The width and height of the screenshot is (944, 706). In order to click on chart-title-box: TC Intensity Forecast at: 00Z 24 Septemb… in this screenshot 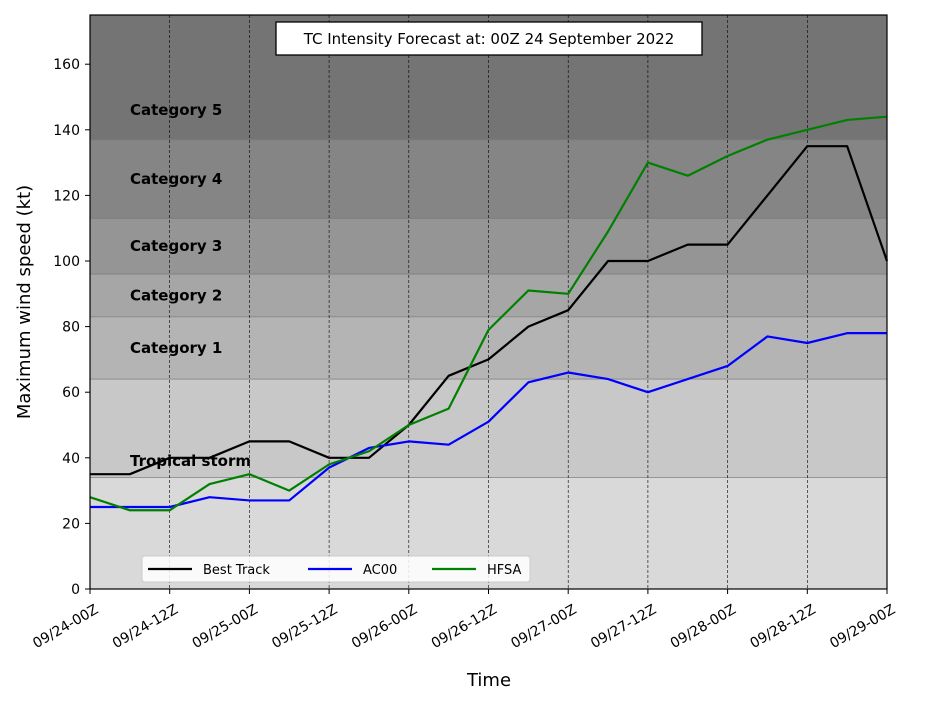, I will do `click(489, 38)`.